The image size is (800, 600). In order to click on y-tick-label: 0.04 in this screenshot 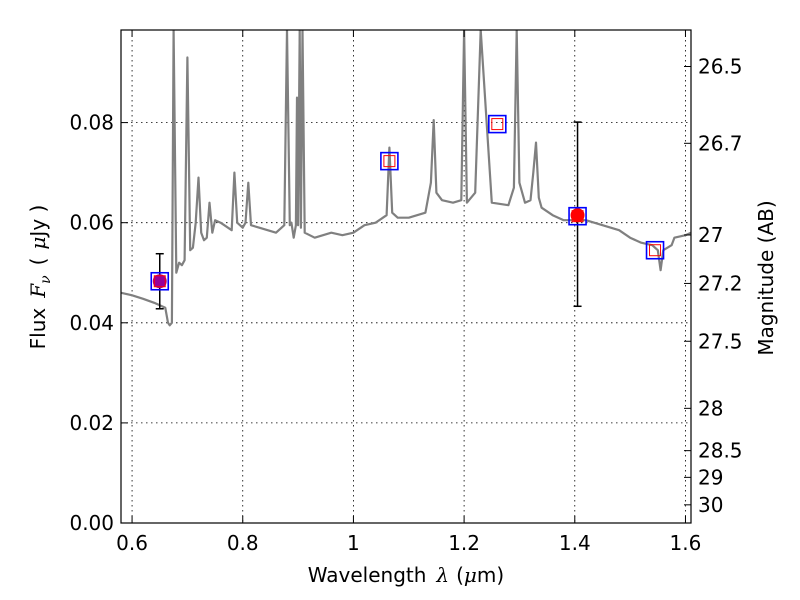, I will do `click(91, 323)`.